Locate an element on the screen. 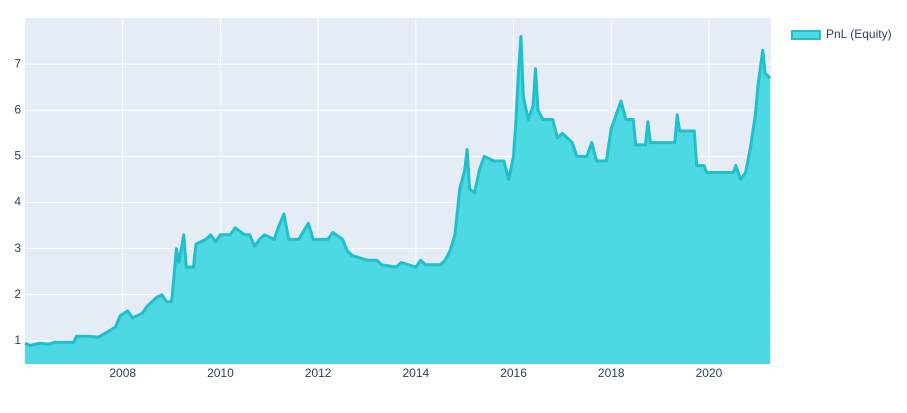 This screenshot has width=907, height=413. y-tick-label: 2 is located at coordinates (17, 294).